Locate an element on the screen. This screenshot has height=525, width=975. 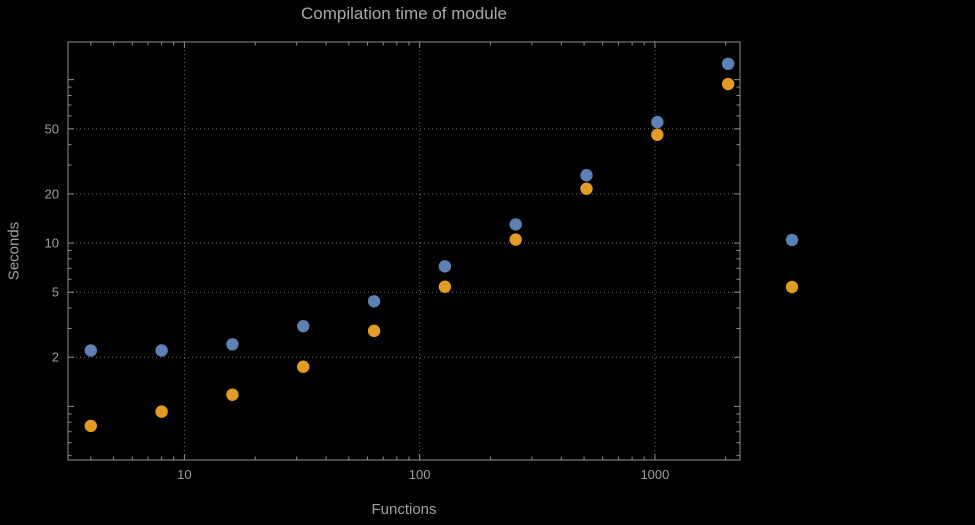
y-tick-label: 2 is located at coordinates (55, 357).